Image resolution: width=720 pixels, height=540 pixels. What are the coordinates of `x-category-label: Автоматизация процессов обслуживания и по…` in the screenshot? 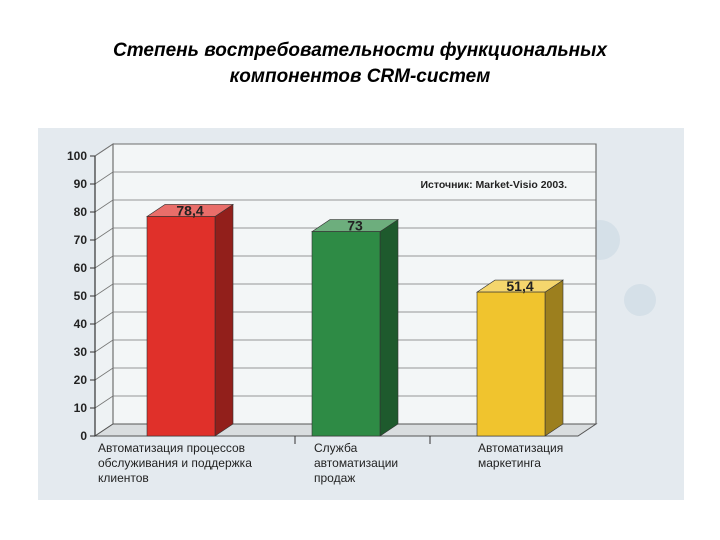 It's located at (175, 463).